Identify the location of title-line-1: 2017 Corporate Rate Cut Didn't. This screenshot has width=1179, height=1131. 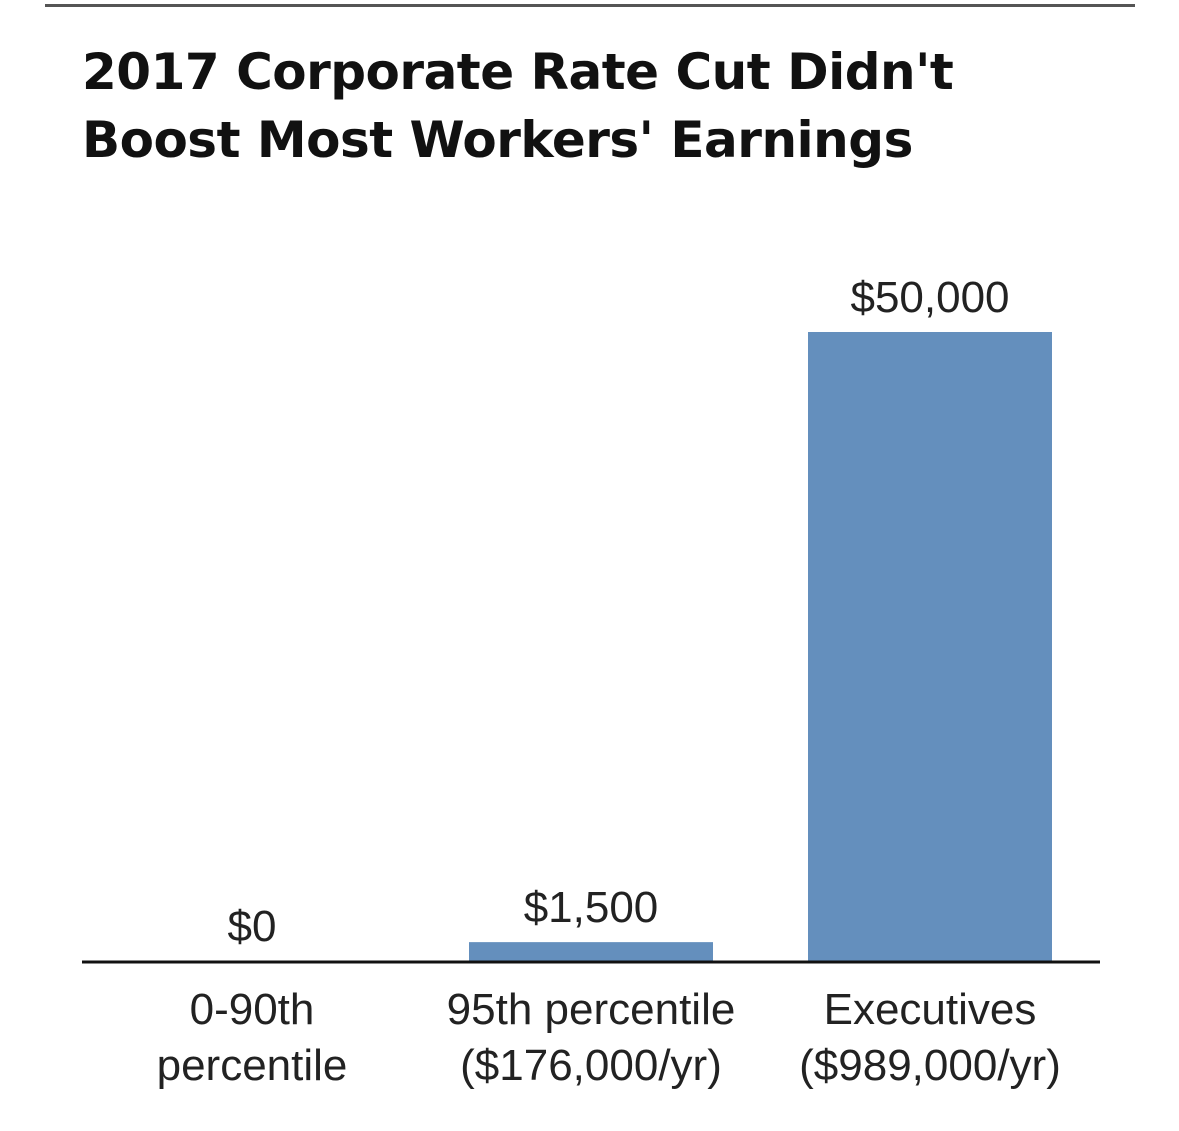
(518, 72).